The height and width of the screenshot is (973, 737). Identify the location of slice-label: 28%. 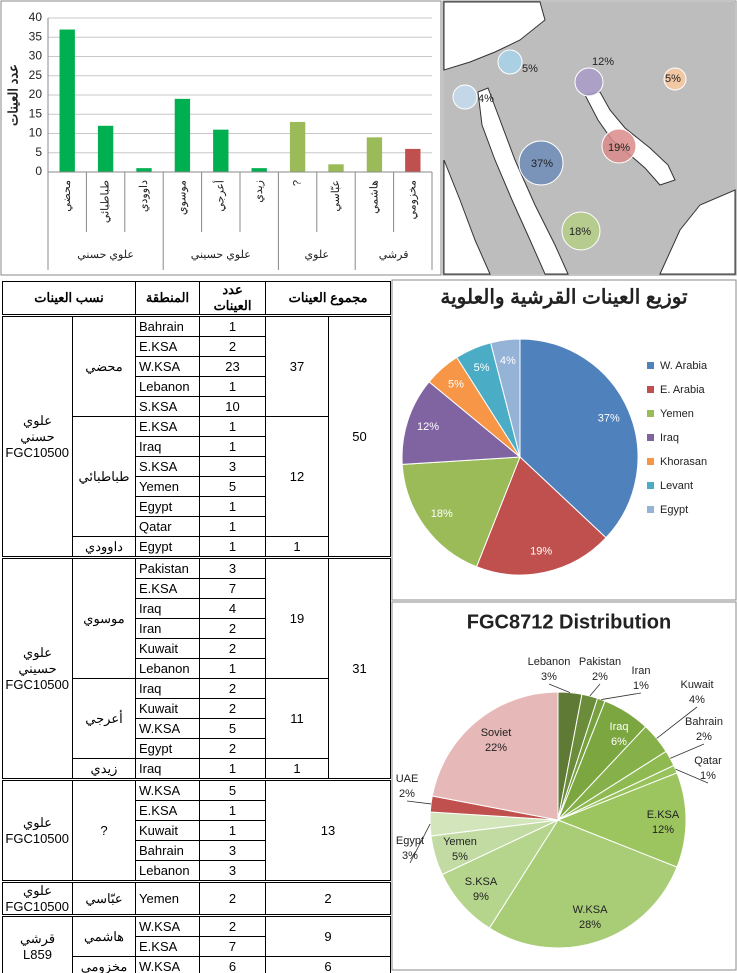
(590, 925).